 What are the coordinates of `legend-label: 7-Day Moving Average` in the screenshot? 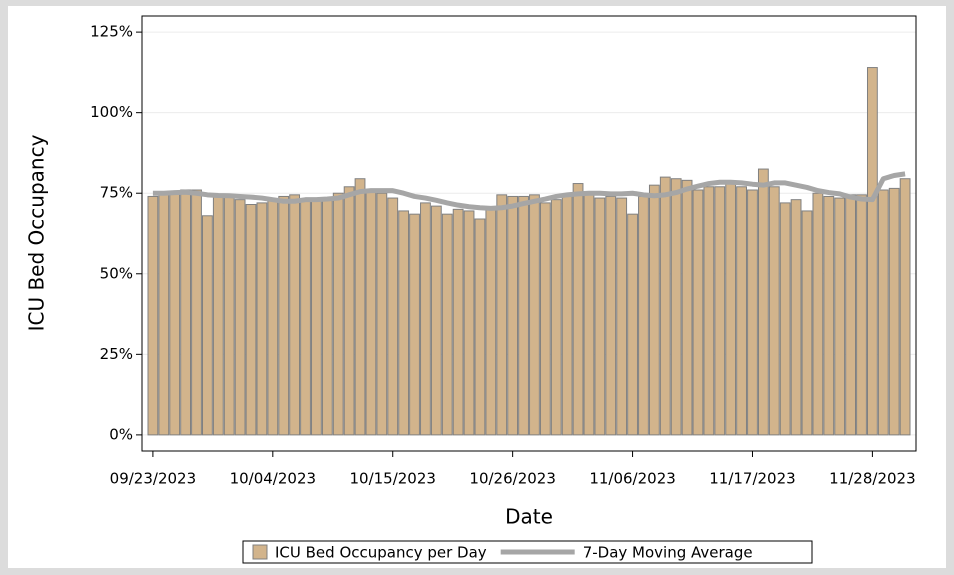 It's located at (668, 553).